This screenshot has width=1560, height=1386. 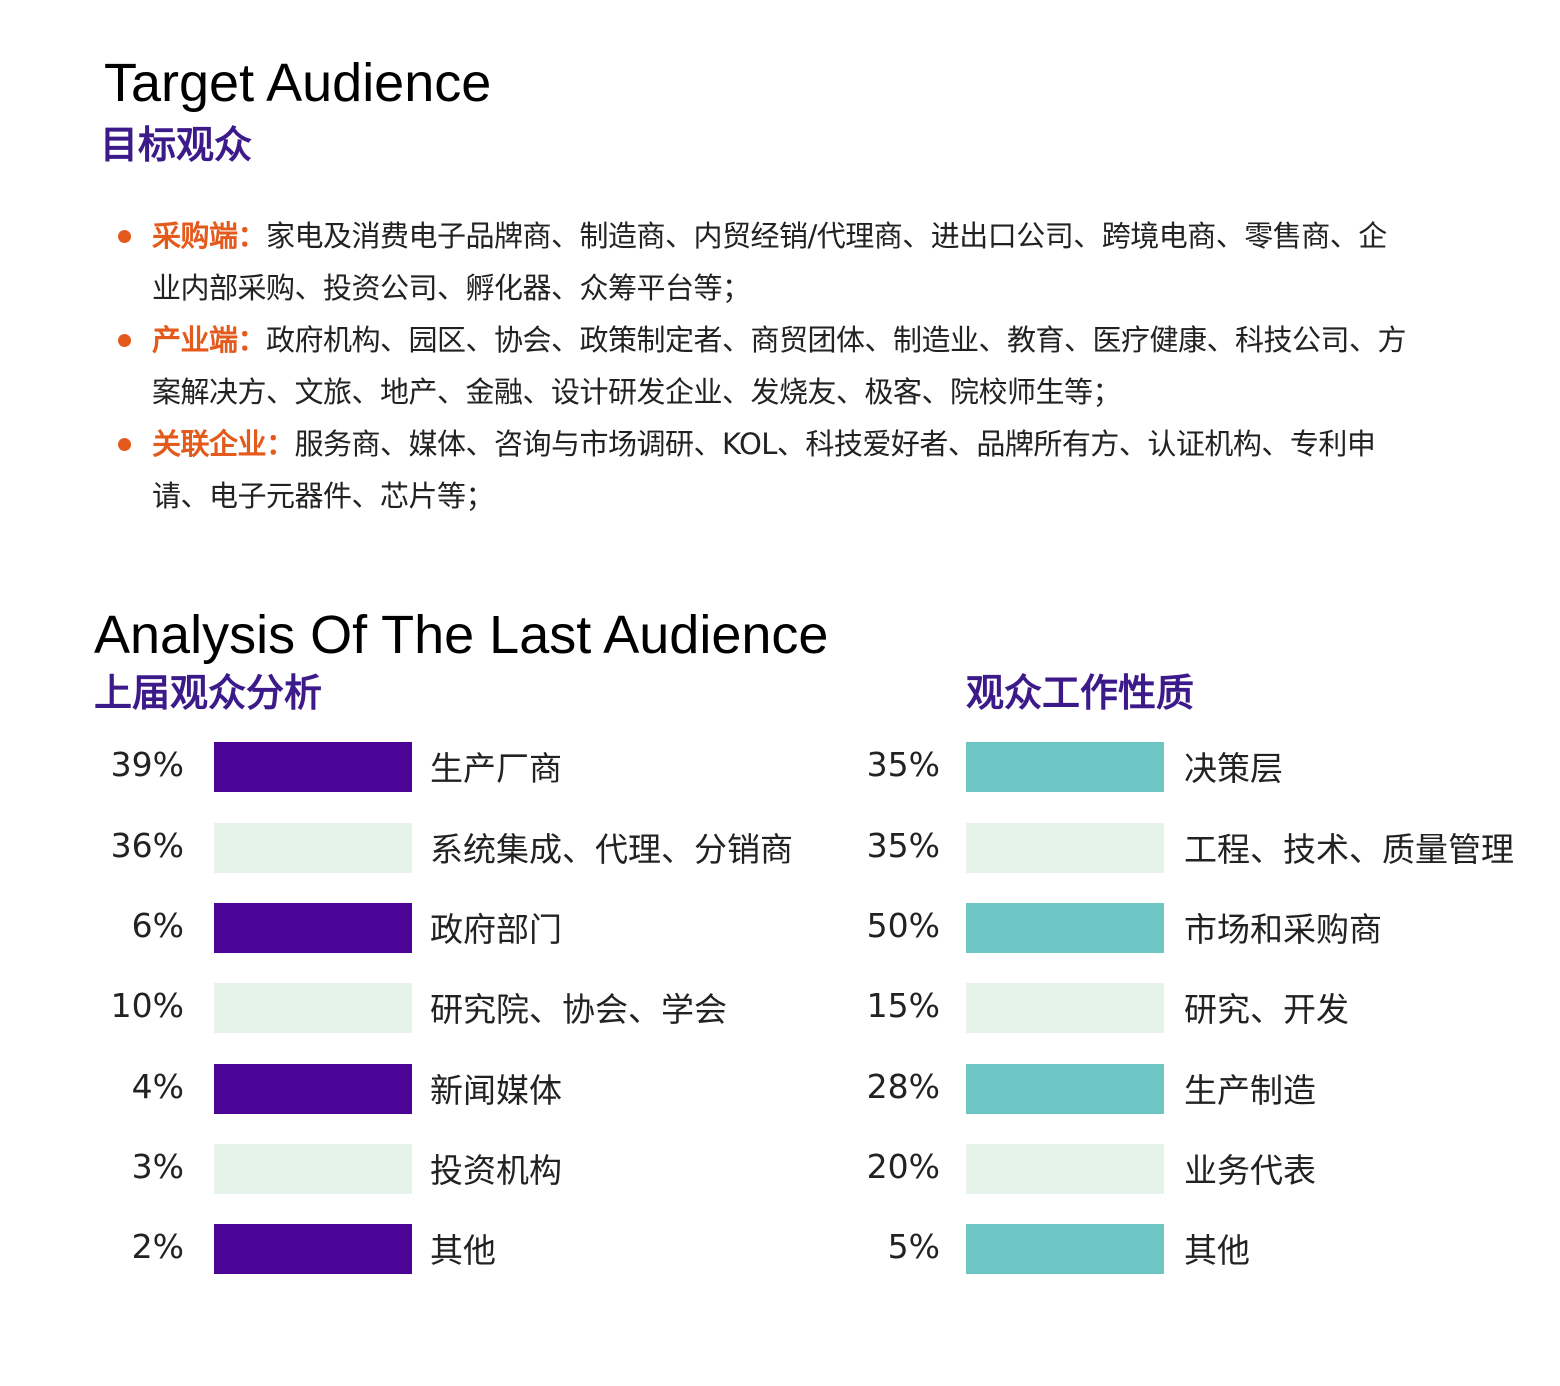 I want to click on audience-row: 3% 投资机构, so click(x=310, y=1169).